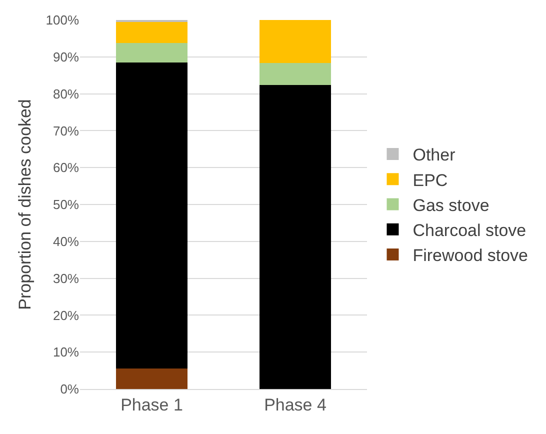  I want to click on y-tick-label: 90%, so click(66, 56).